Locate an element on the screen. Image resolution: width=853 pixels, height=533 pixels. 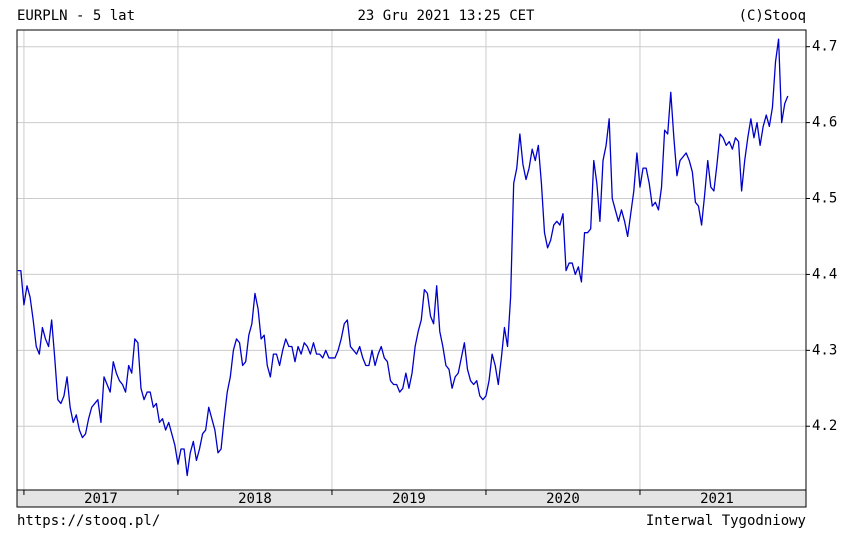
chart-title: EURPLN - 5 lat is located at coordinates (76, 16).